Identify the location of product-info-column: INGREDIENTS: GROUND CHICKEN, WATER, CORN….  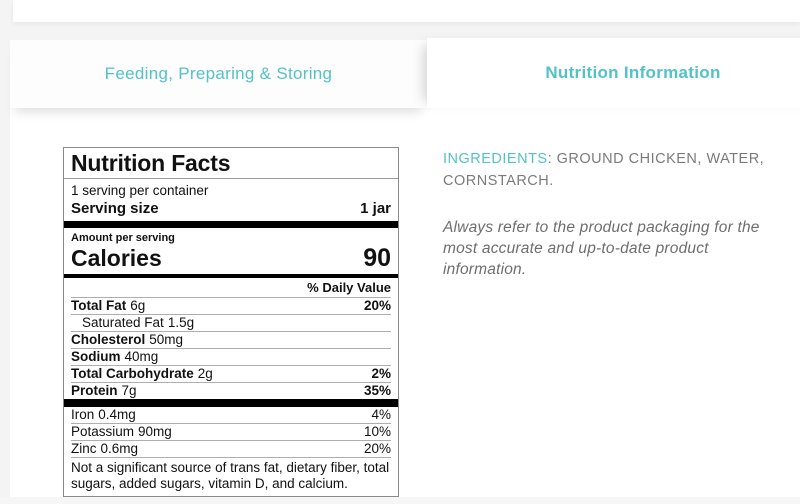
(611, 214).